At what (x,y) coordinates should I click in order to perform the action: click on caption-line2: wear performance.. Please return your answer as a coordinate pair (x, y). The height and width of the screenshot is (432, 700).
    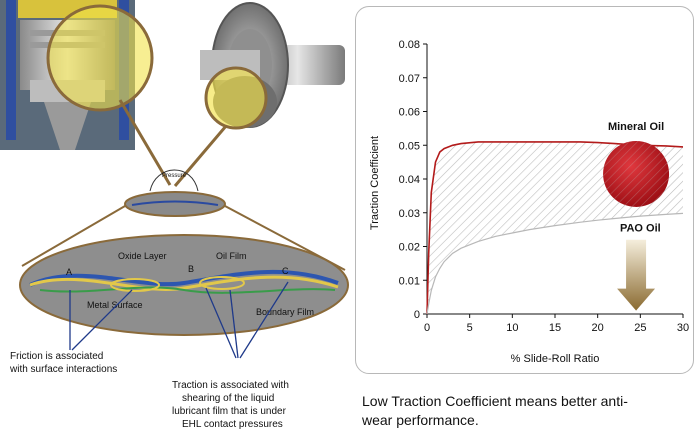
    Looking at the image, I should click on (420, 420).